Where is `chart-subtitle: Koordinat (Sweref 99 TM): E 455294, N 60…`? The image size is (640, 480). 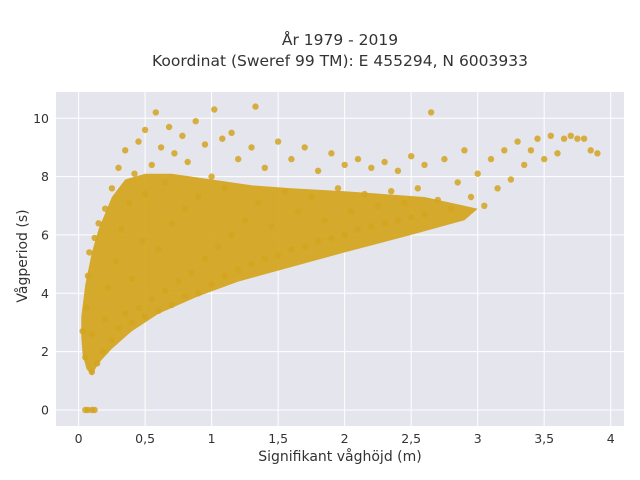 chart-subtitle: Koordinat (Sweref 99 TM): E 455294, N 60… is located at coordinates (340, 61).